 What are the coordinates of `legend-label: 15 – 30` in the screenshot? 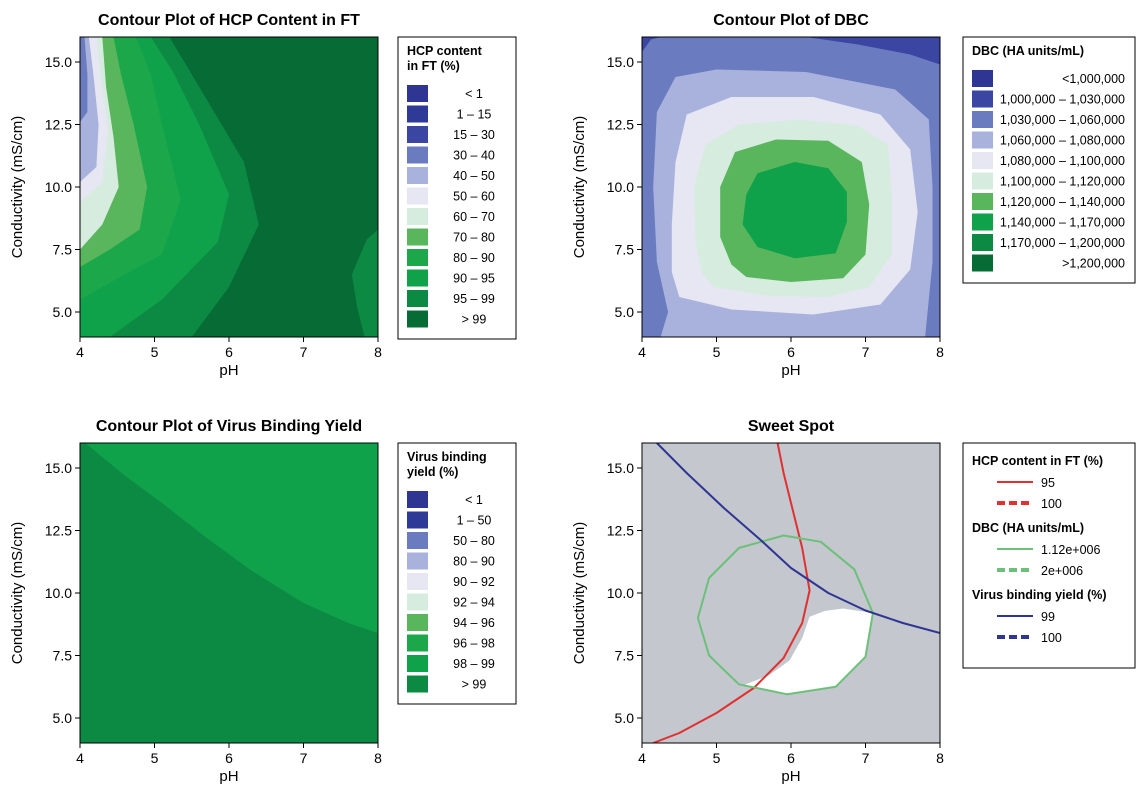 It's located at (474, 135).